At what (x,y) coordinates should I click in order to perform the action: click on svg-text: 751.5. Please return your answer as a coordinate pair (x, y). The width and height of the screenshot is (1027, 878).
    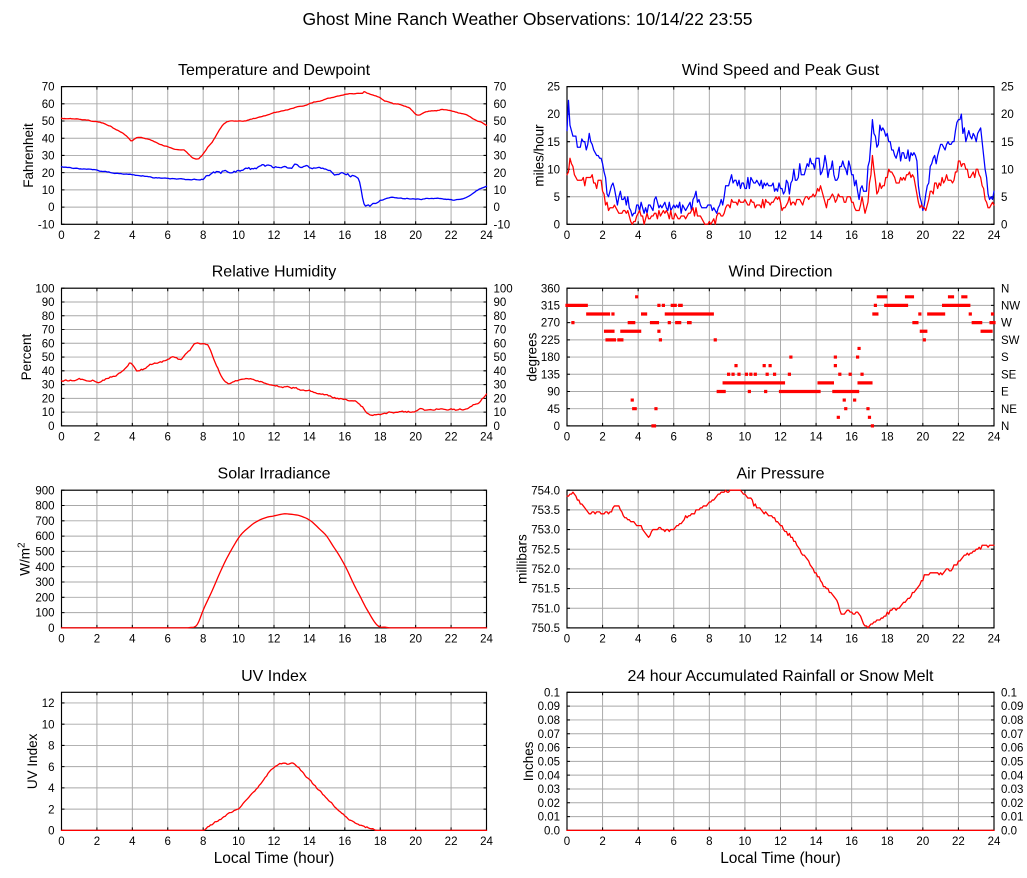
    Looking at the image, I should click on (545, 590).